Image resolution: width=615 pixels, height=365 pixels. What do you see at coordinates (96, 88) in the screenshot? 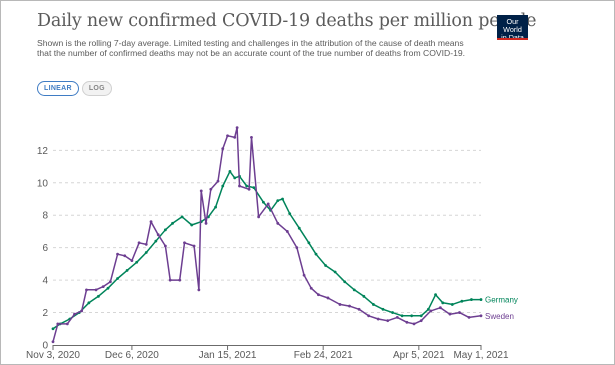
I see `log-scale-button: LOG` at bounding box center [96, 88].